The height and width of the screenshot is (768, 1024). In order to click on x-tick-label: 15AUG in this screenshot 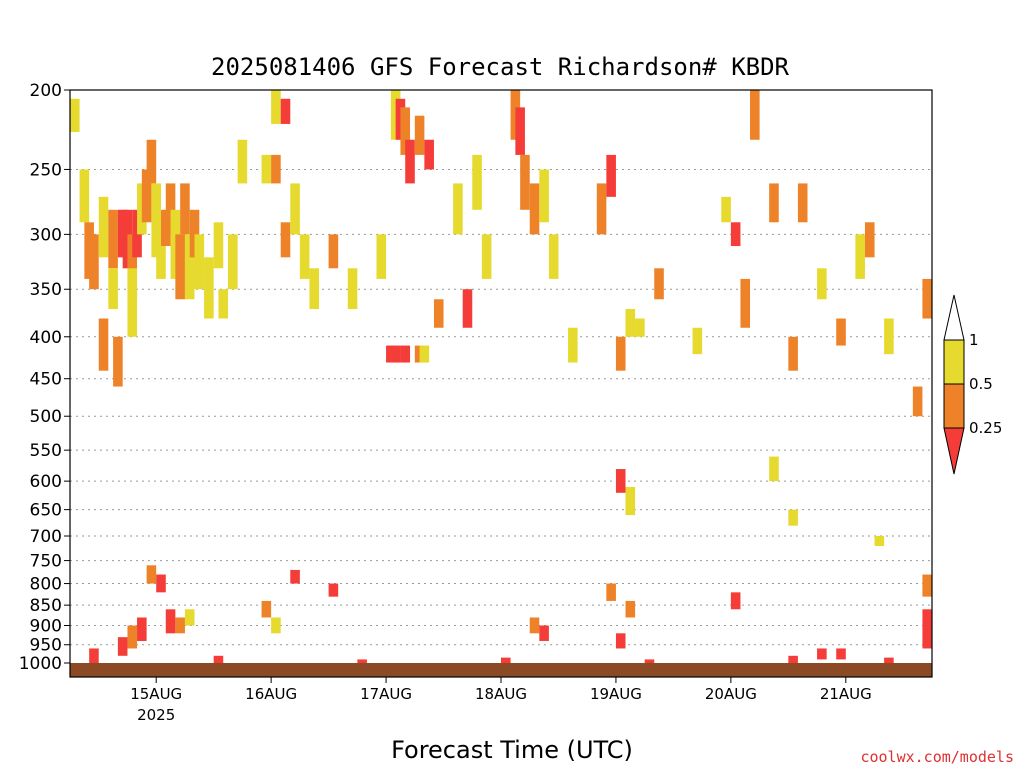, I will do `click(156, 694)`.